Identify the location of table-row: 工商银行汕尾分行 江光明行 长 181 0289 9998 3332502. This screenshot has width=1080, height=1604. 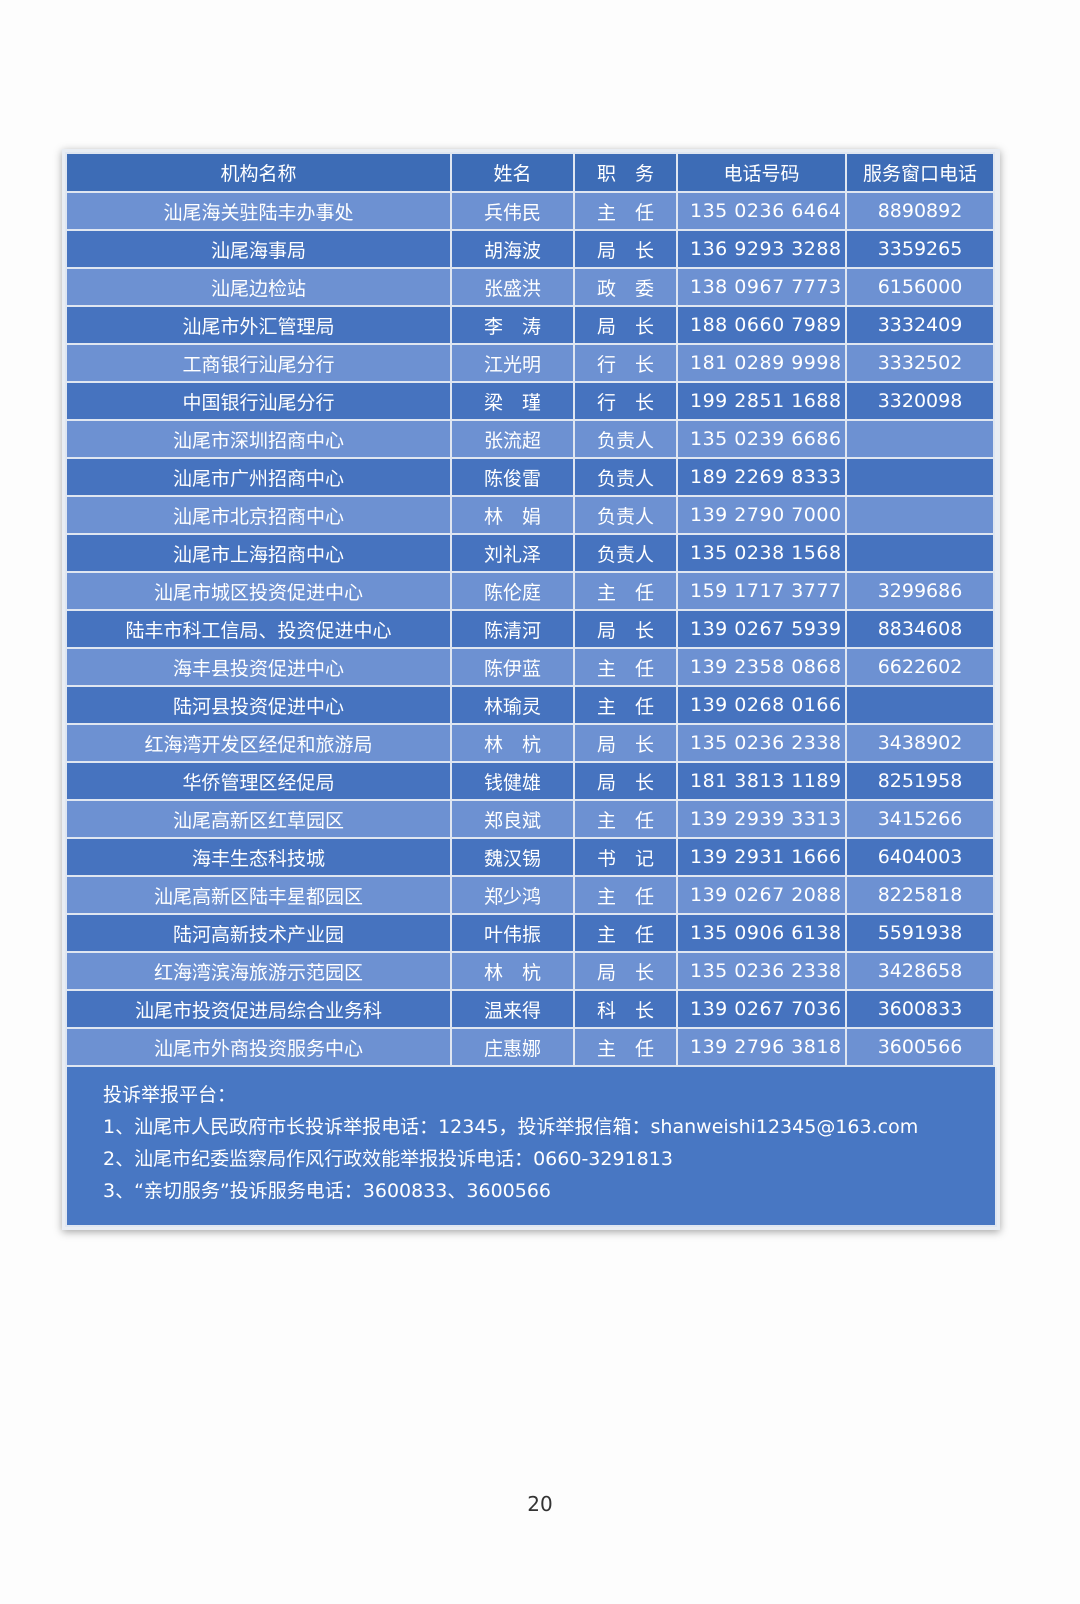
(530, 363).